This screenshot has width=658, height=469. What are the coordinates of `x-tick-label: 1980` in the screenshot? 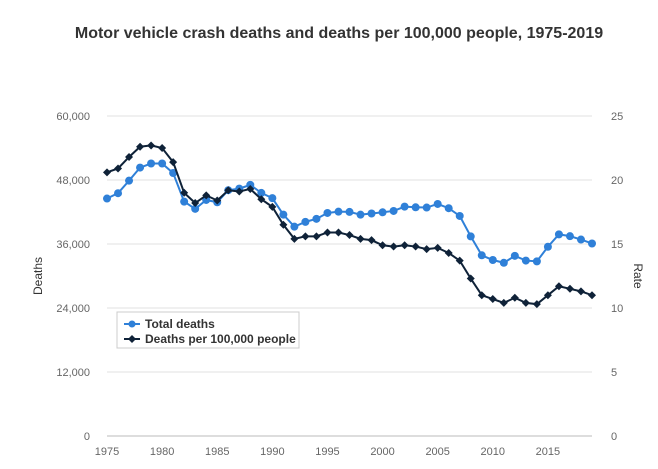 It's located at (162, 452).